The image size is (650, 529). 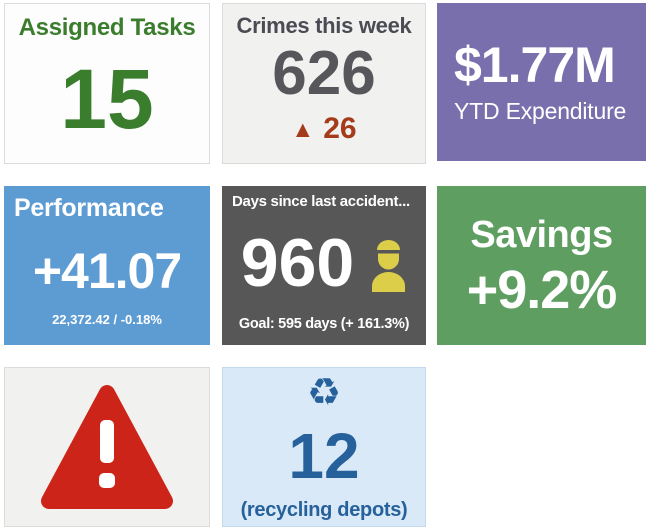 What do you see at coordinates (107, 98) in the screenshot?
I see `assigned-tasks-value: 15` at bounding box center [107, 98].